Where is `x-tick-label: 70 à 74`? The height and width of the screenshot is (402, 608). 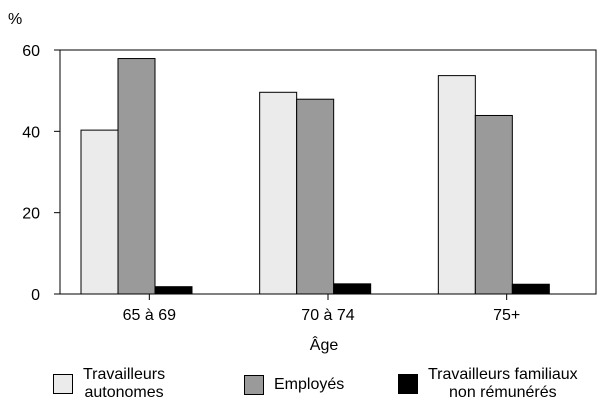
x-tick-label: 70 à 74 is located at coordinates (327, 315).